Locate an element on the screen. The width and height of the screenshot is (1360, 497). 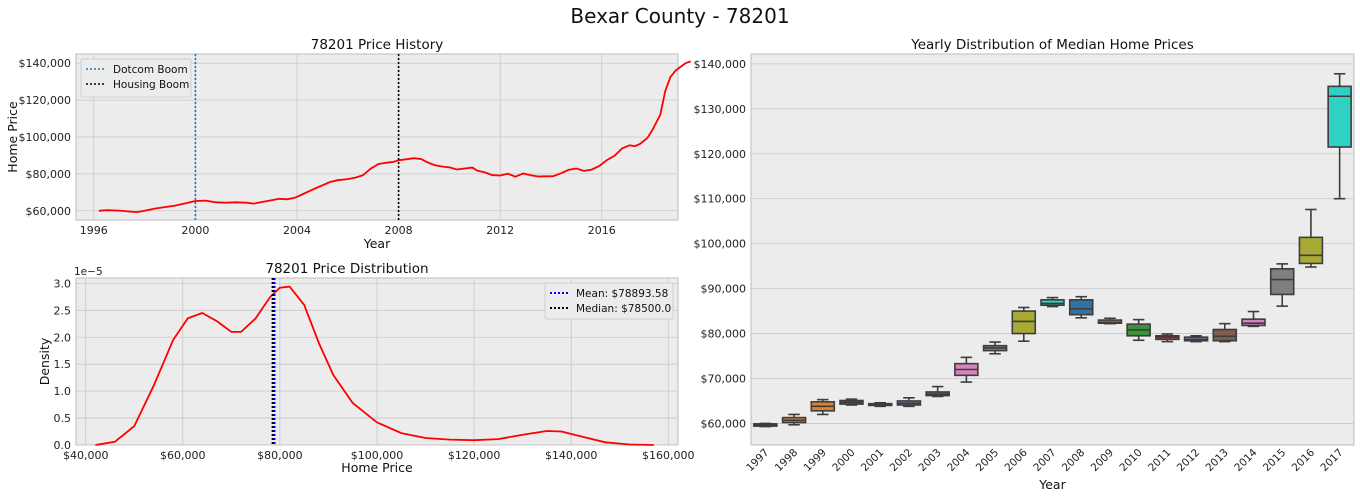
boxplot-x-tick-label: 2002 is located at coordinates (901, 460).